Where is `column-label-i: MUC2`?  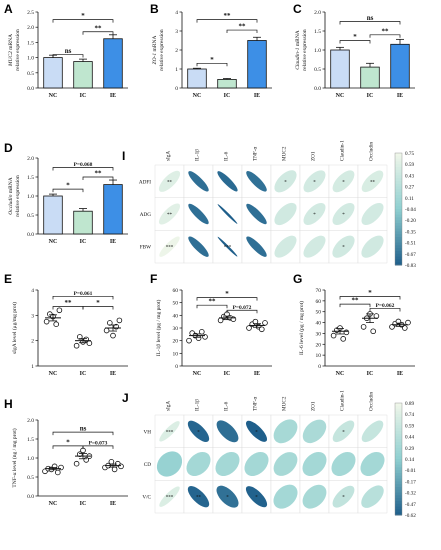
column-label-i: MUC2 is located at coordinates (285, 153).